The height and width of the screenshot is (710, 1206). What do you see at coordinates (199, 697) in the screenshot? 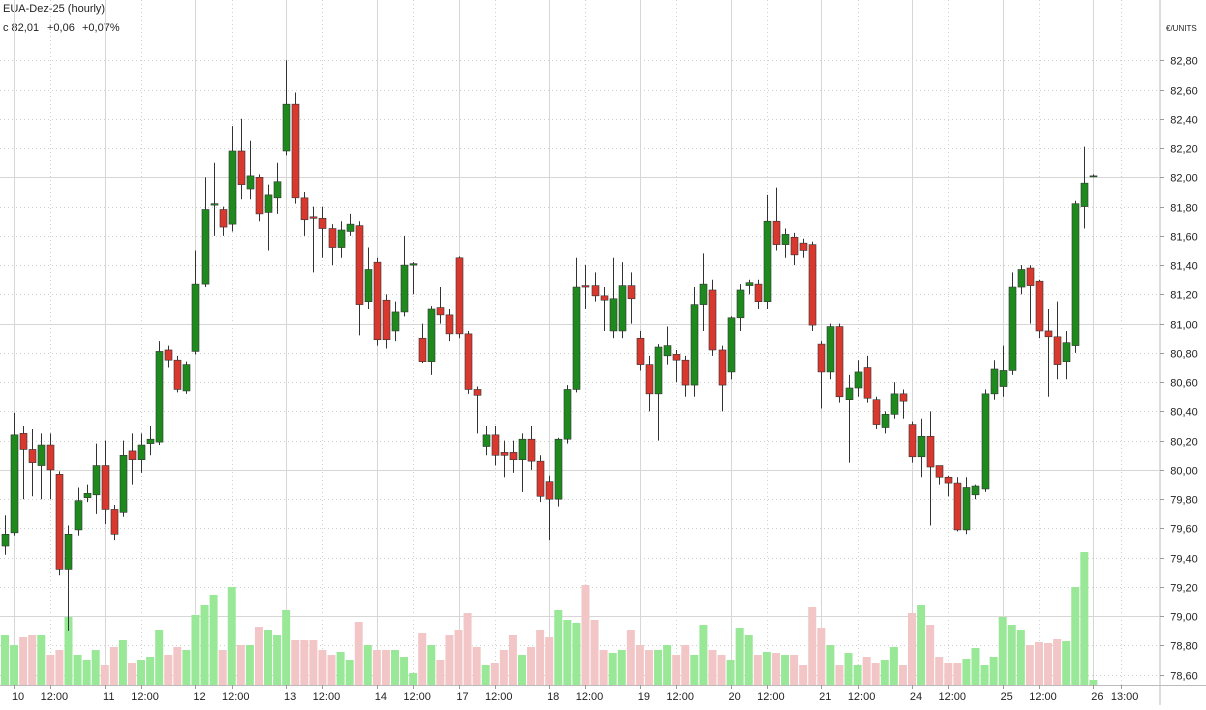
I see `x-tick-label: 12` at bounding box center [199, 697].